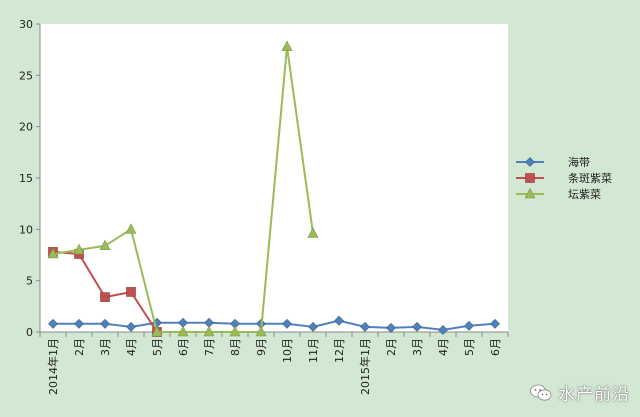 The width and height of the screenshot is (640, 417). I want to click on legend-label: 条斑紫菜, so click(590, 178).